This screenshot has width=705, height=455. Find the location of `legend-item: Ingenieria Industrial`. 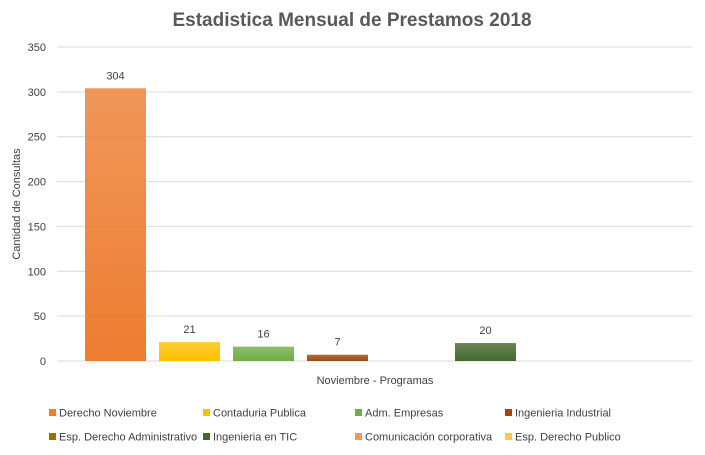

legend-item: Ingenieria Industrial is located at coordinates (558, 414).